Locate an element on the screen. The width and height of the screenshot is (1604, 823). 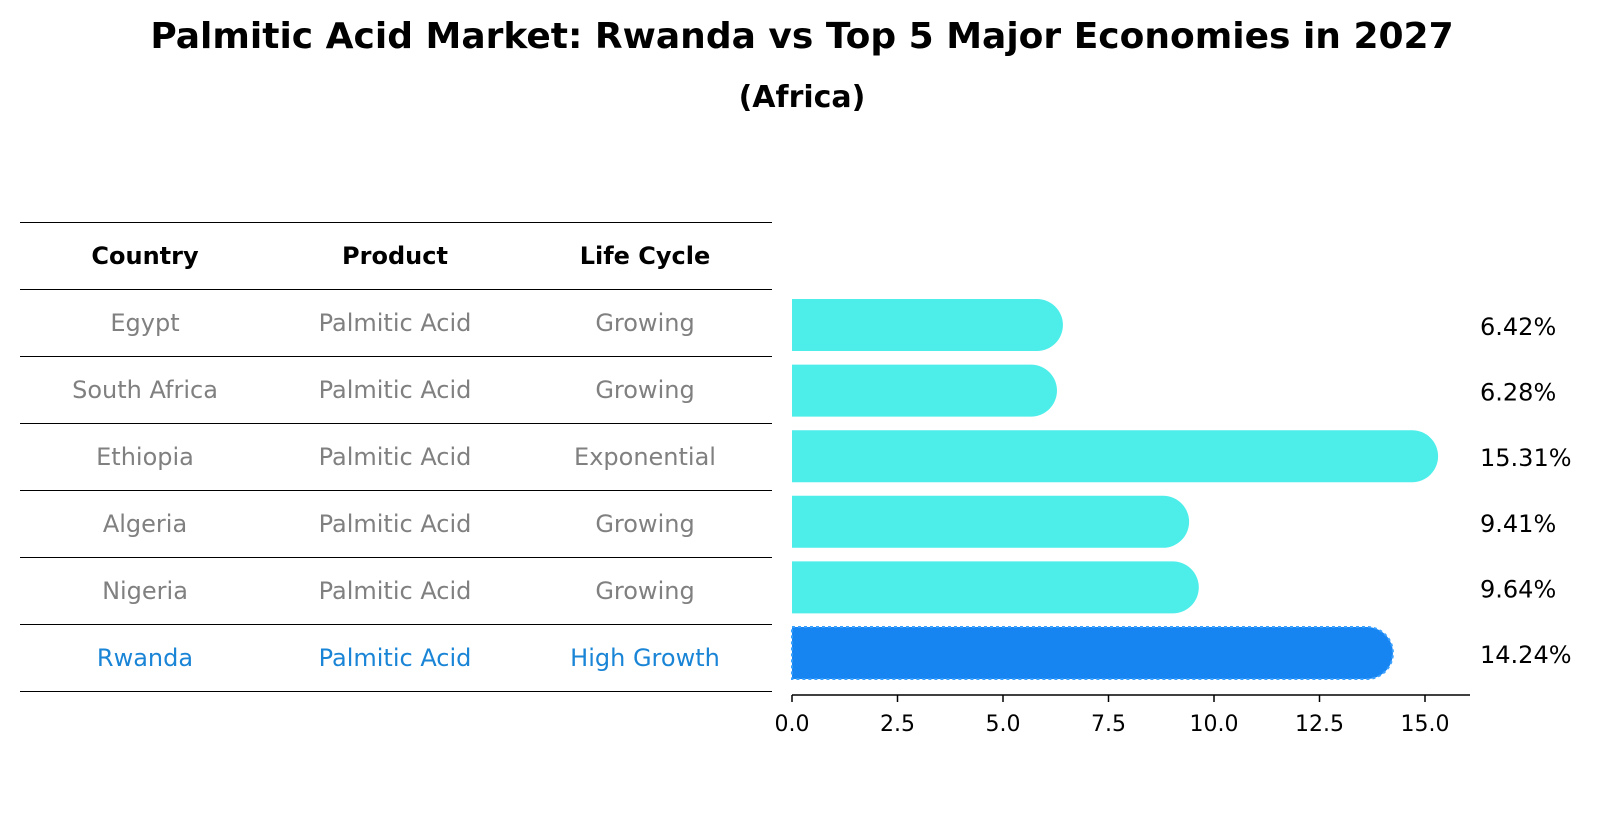
country-cell: Egypt is located at coordinates (145, 323).